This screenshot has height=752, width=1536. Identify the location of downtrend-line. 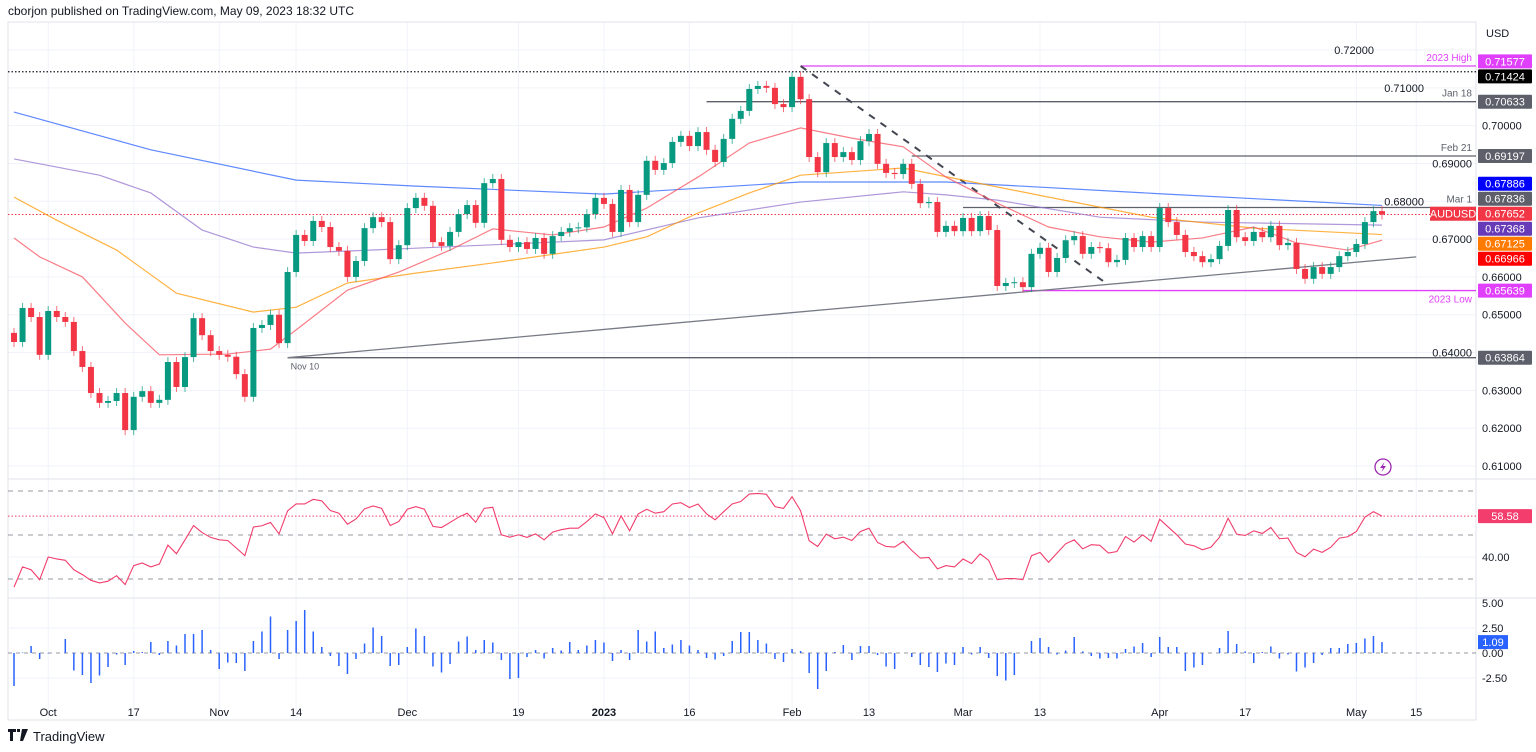
(954, 175).